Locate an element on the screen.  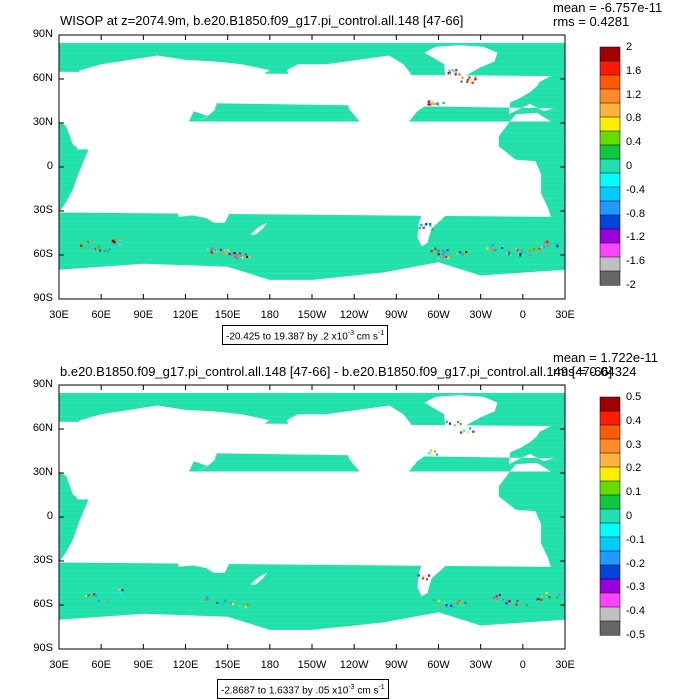
rms-label: rms = 0.04324 is located at coordinates (595, 371).